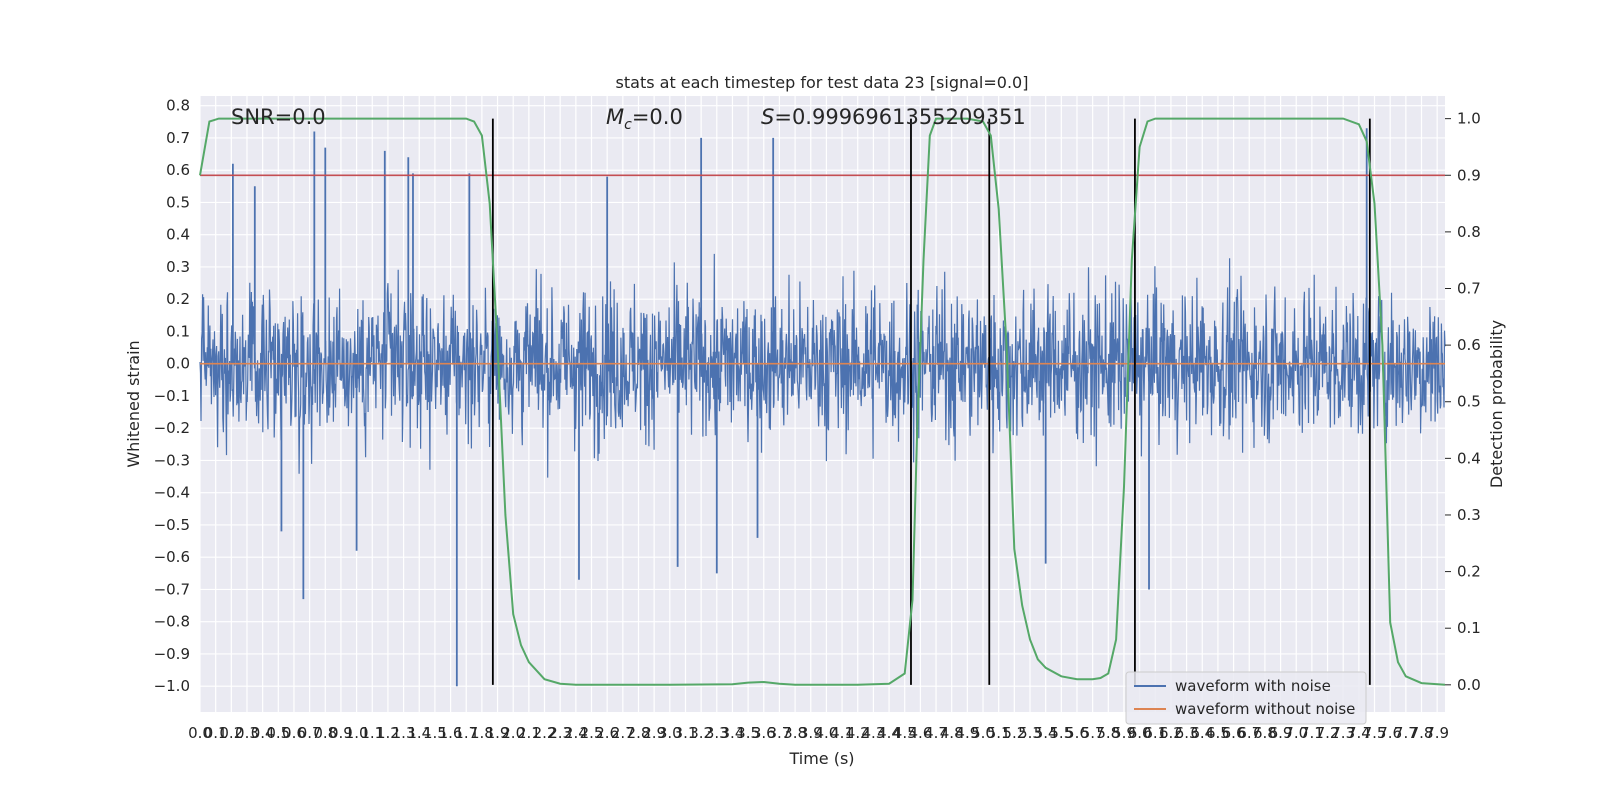 The width and height of the screenshot is (1600, 800). I want to click on score-value: =0.9996961355209351, so click(899, 117).